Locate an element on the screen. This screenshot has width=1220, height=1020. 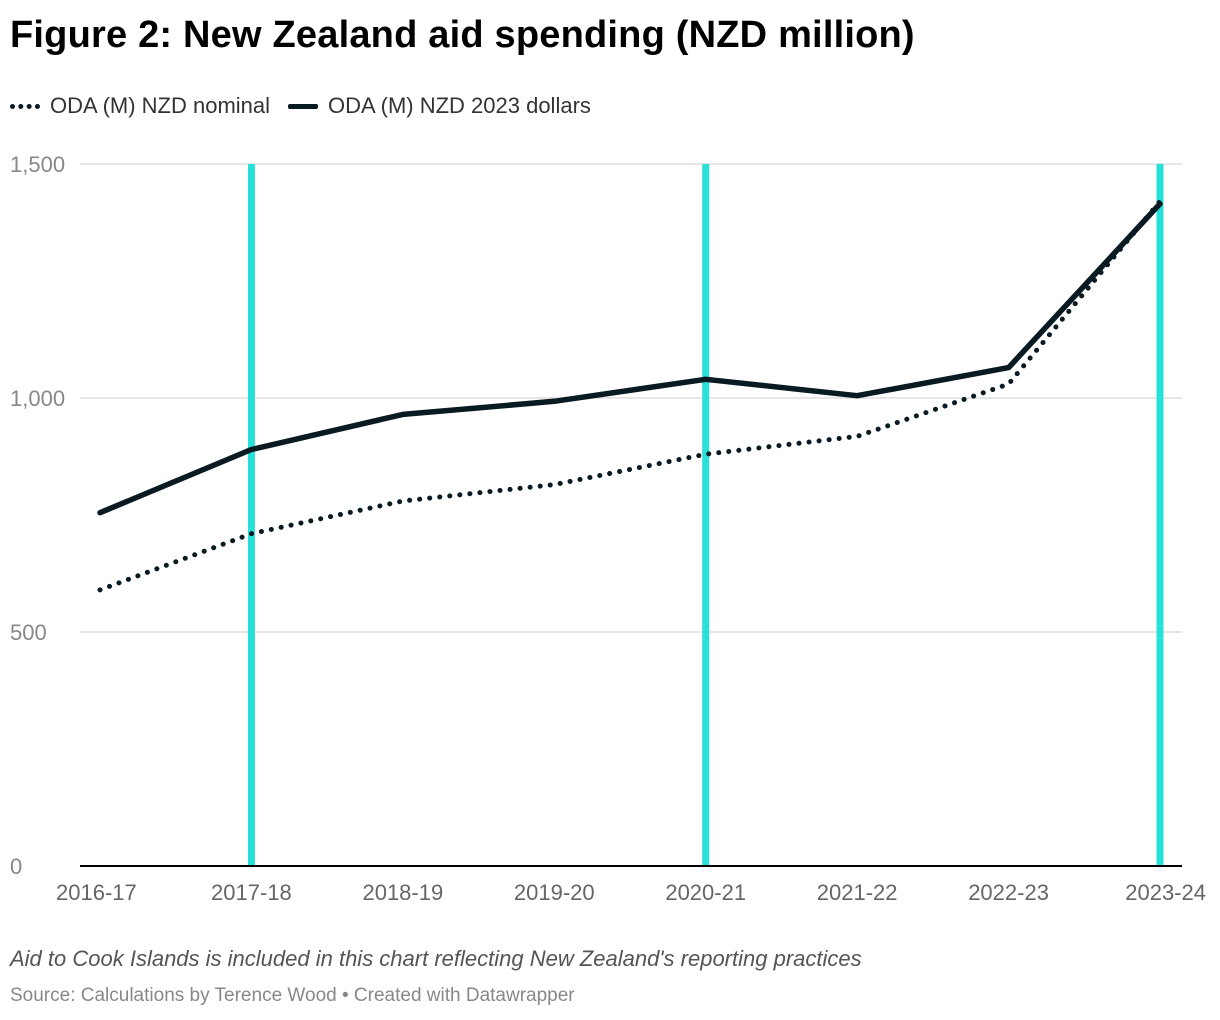
y-tick-label-0: 0 is located at coordinates (16, 866).